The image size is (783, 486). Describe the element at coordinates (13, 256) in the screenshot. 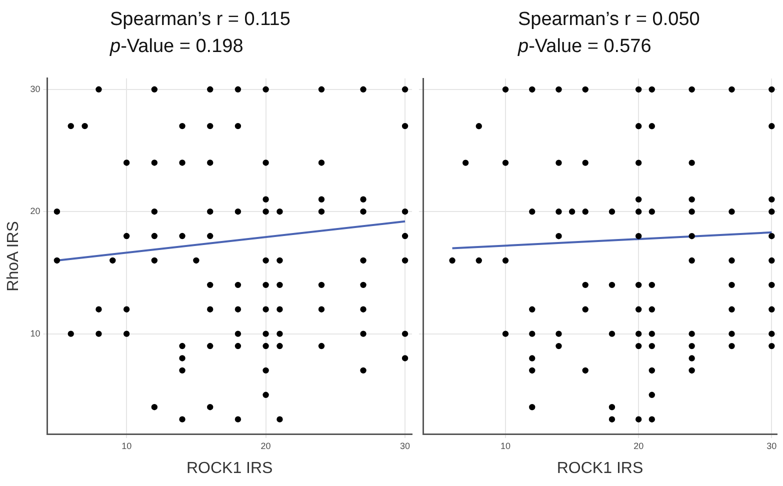

I see `y-axis-title: RhoA IRS` at that location.